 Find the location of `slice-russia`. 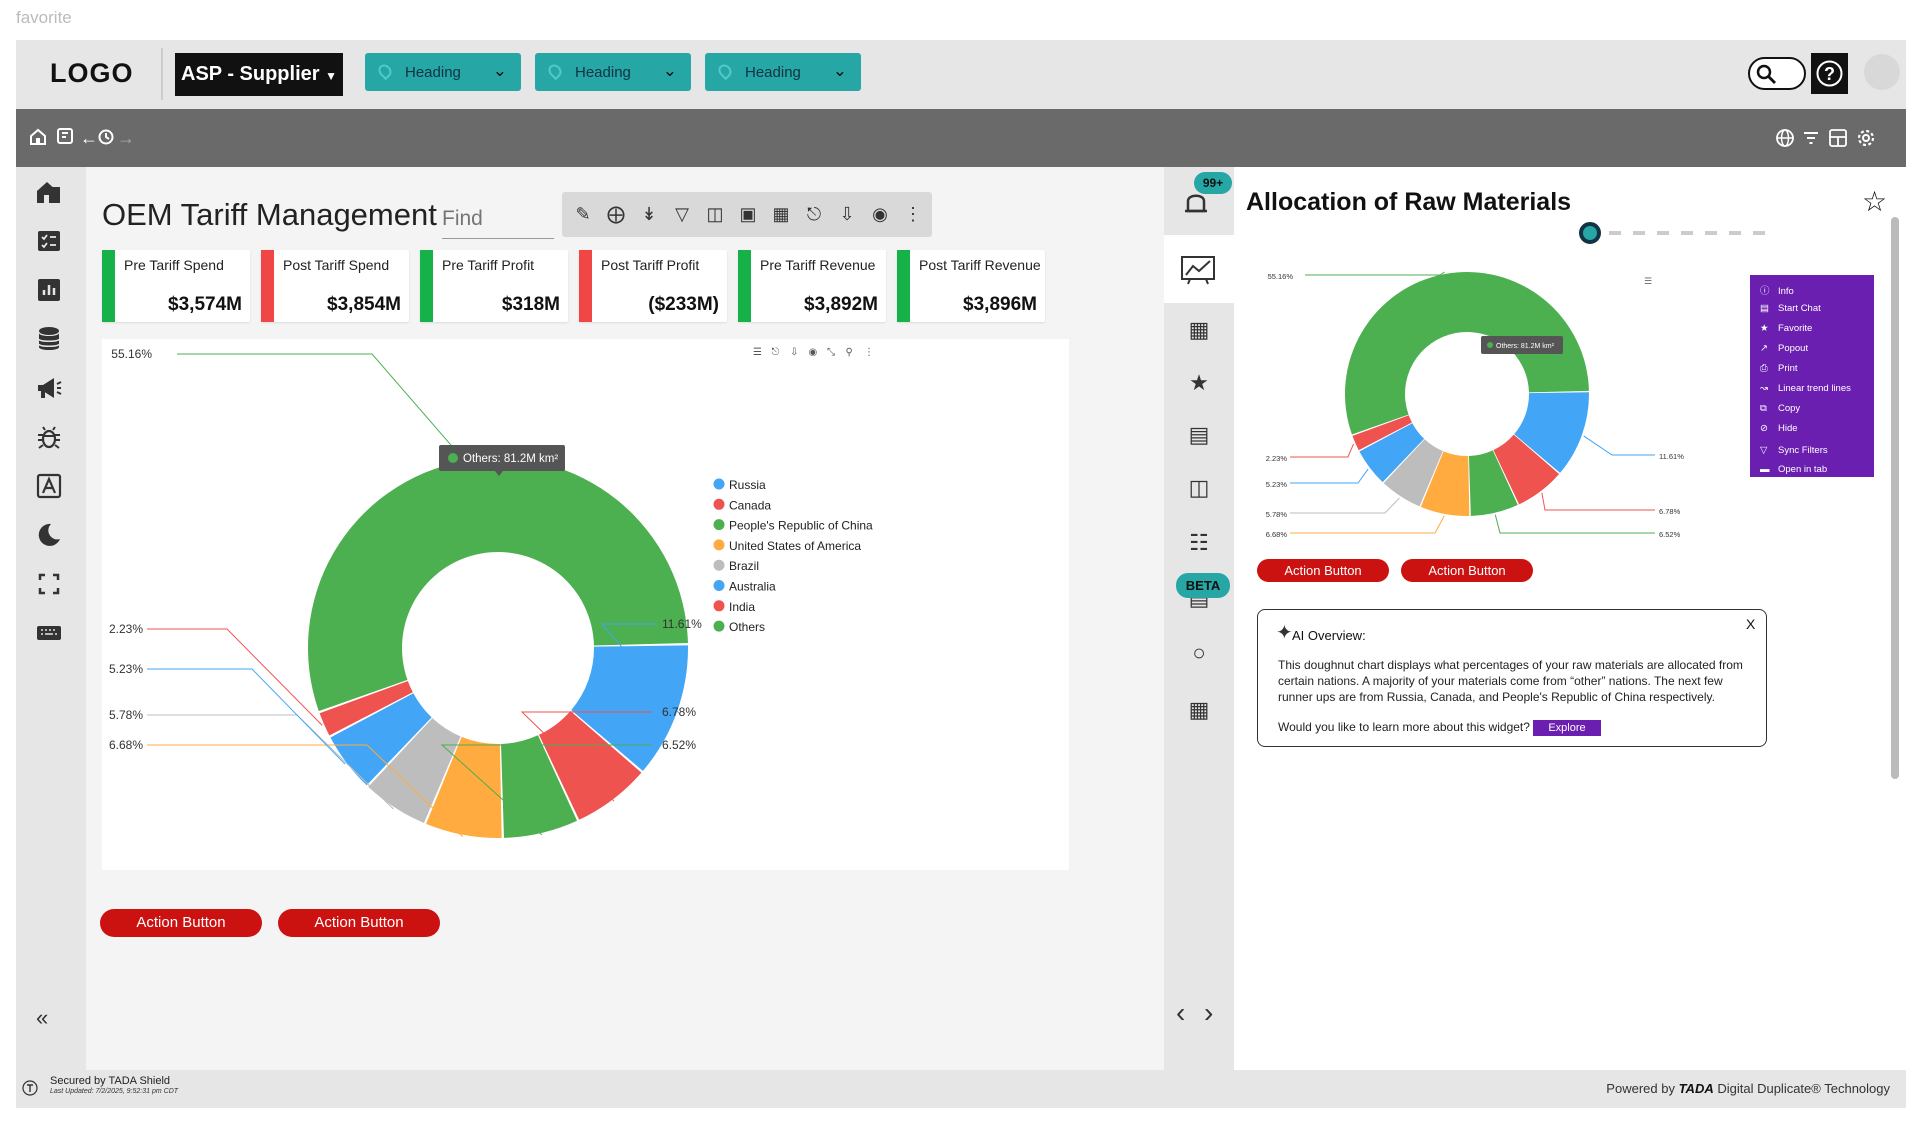

slice-russia is located at coordinates (1551, 432).